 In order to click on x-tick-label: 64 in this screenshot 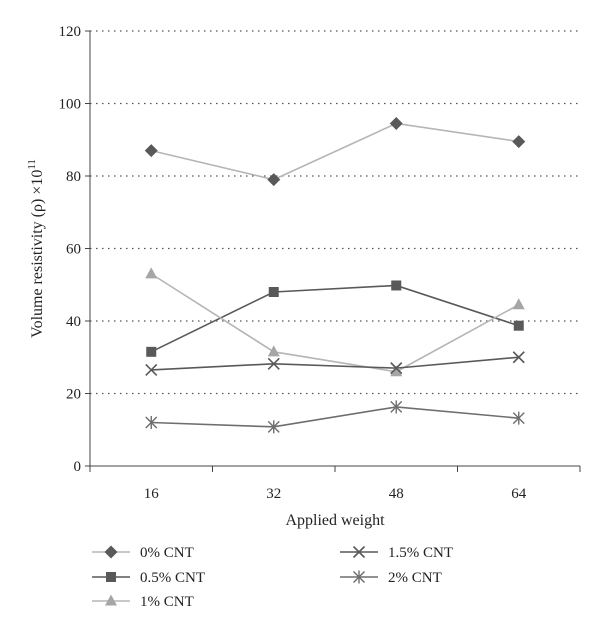, I will do `click(519, 494)`.